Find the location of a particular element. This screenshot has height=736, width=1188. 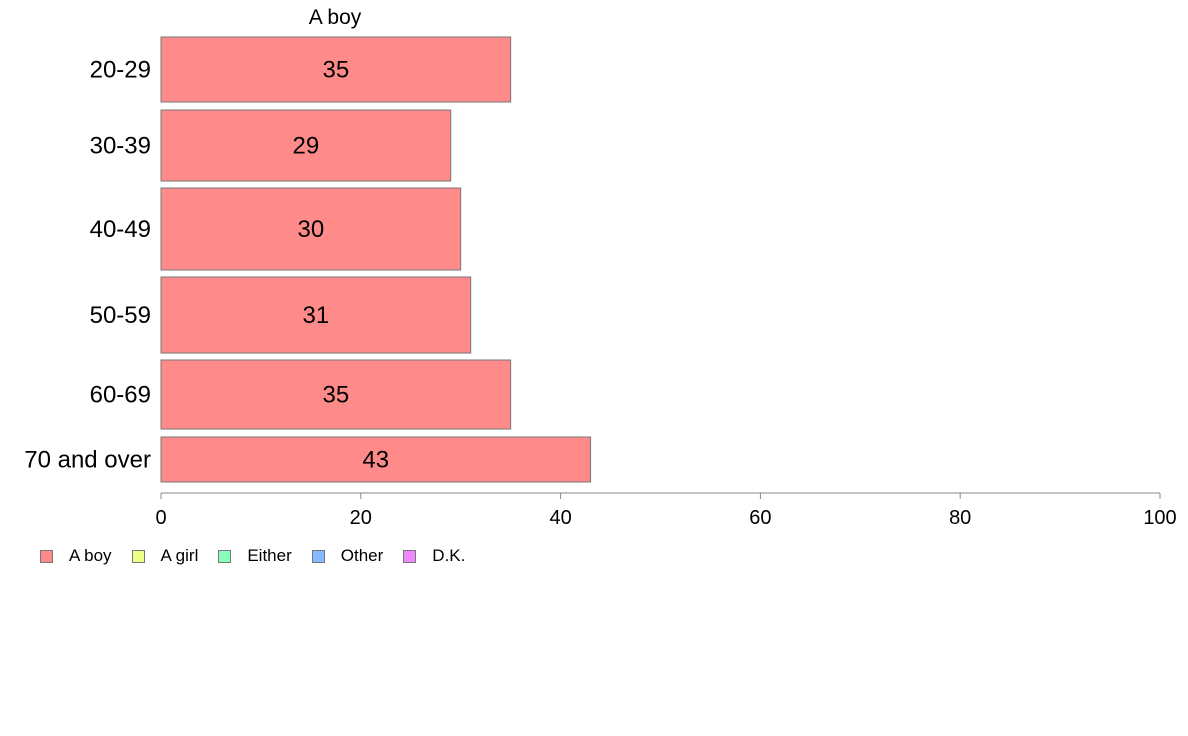

legend-item: Other is located at coordinates (347, 556).